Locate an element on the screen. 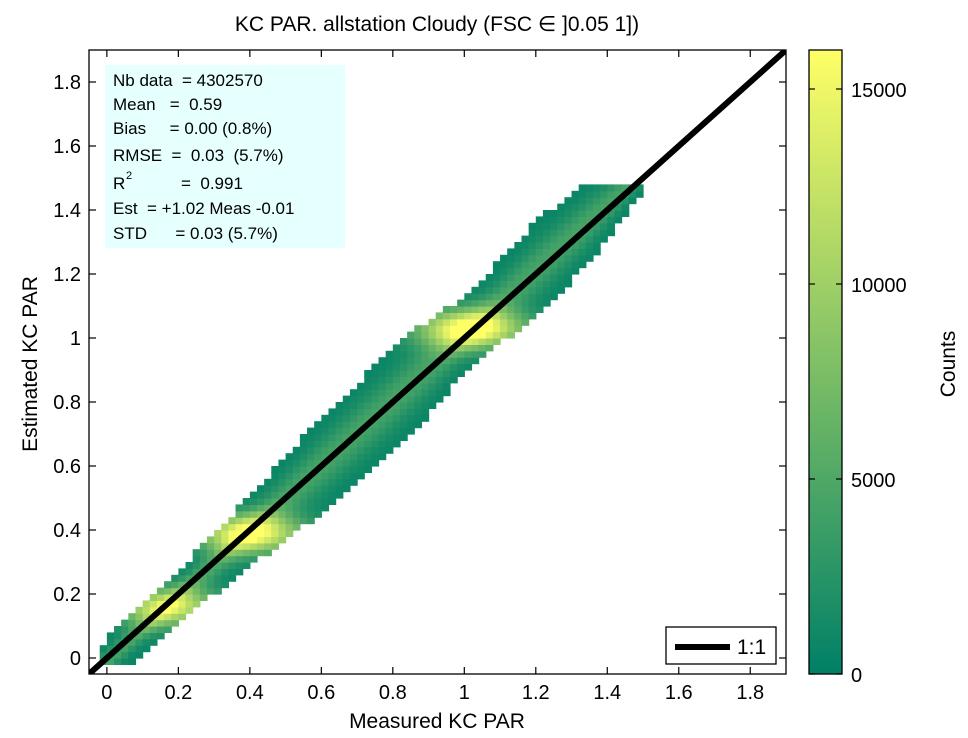  y-tick-label: 0.2 is located at coordinates (67, 595).